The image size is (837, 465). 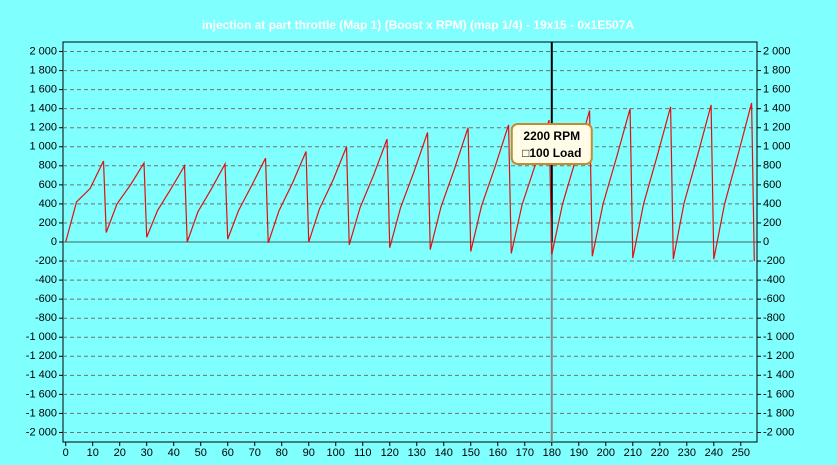 What do you see at coordinates (54, 242) in the screenshot?
I see `y-tick-label: 0` at bounding box center [54, 242].